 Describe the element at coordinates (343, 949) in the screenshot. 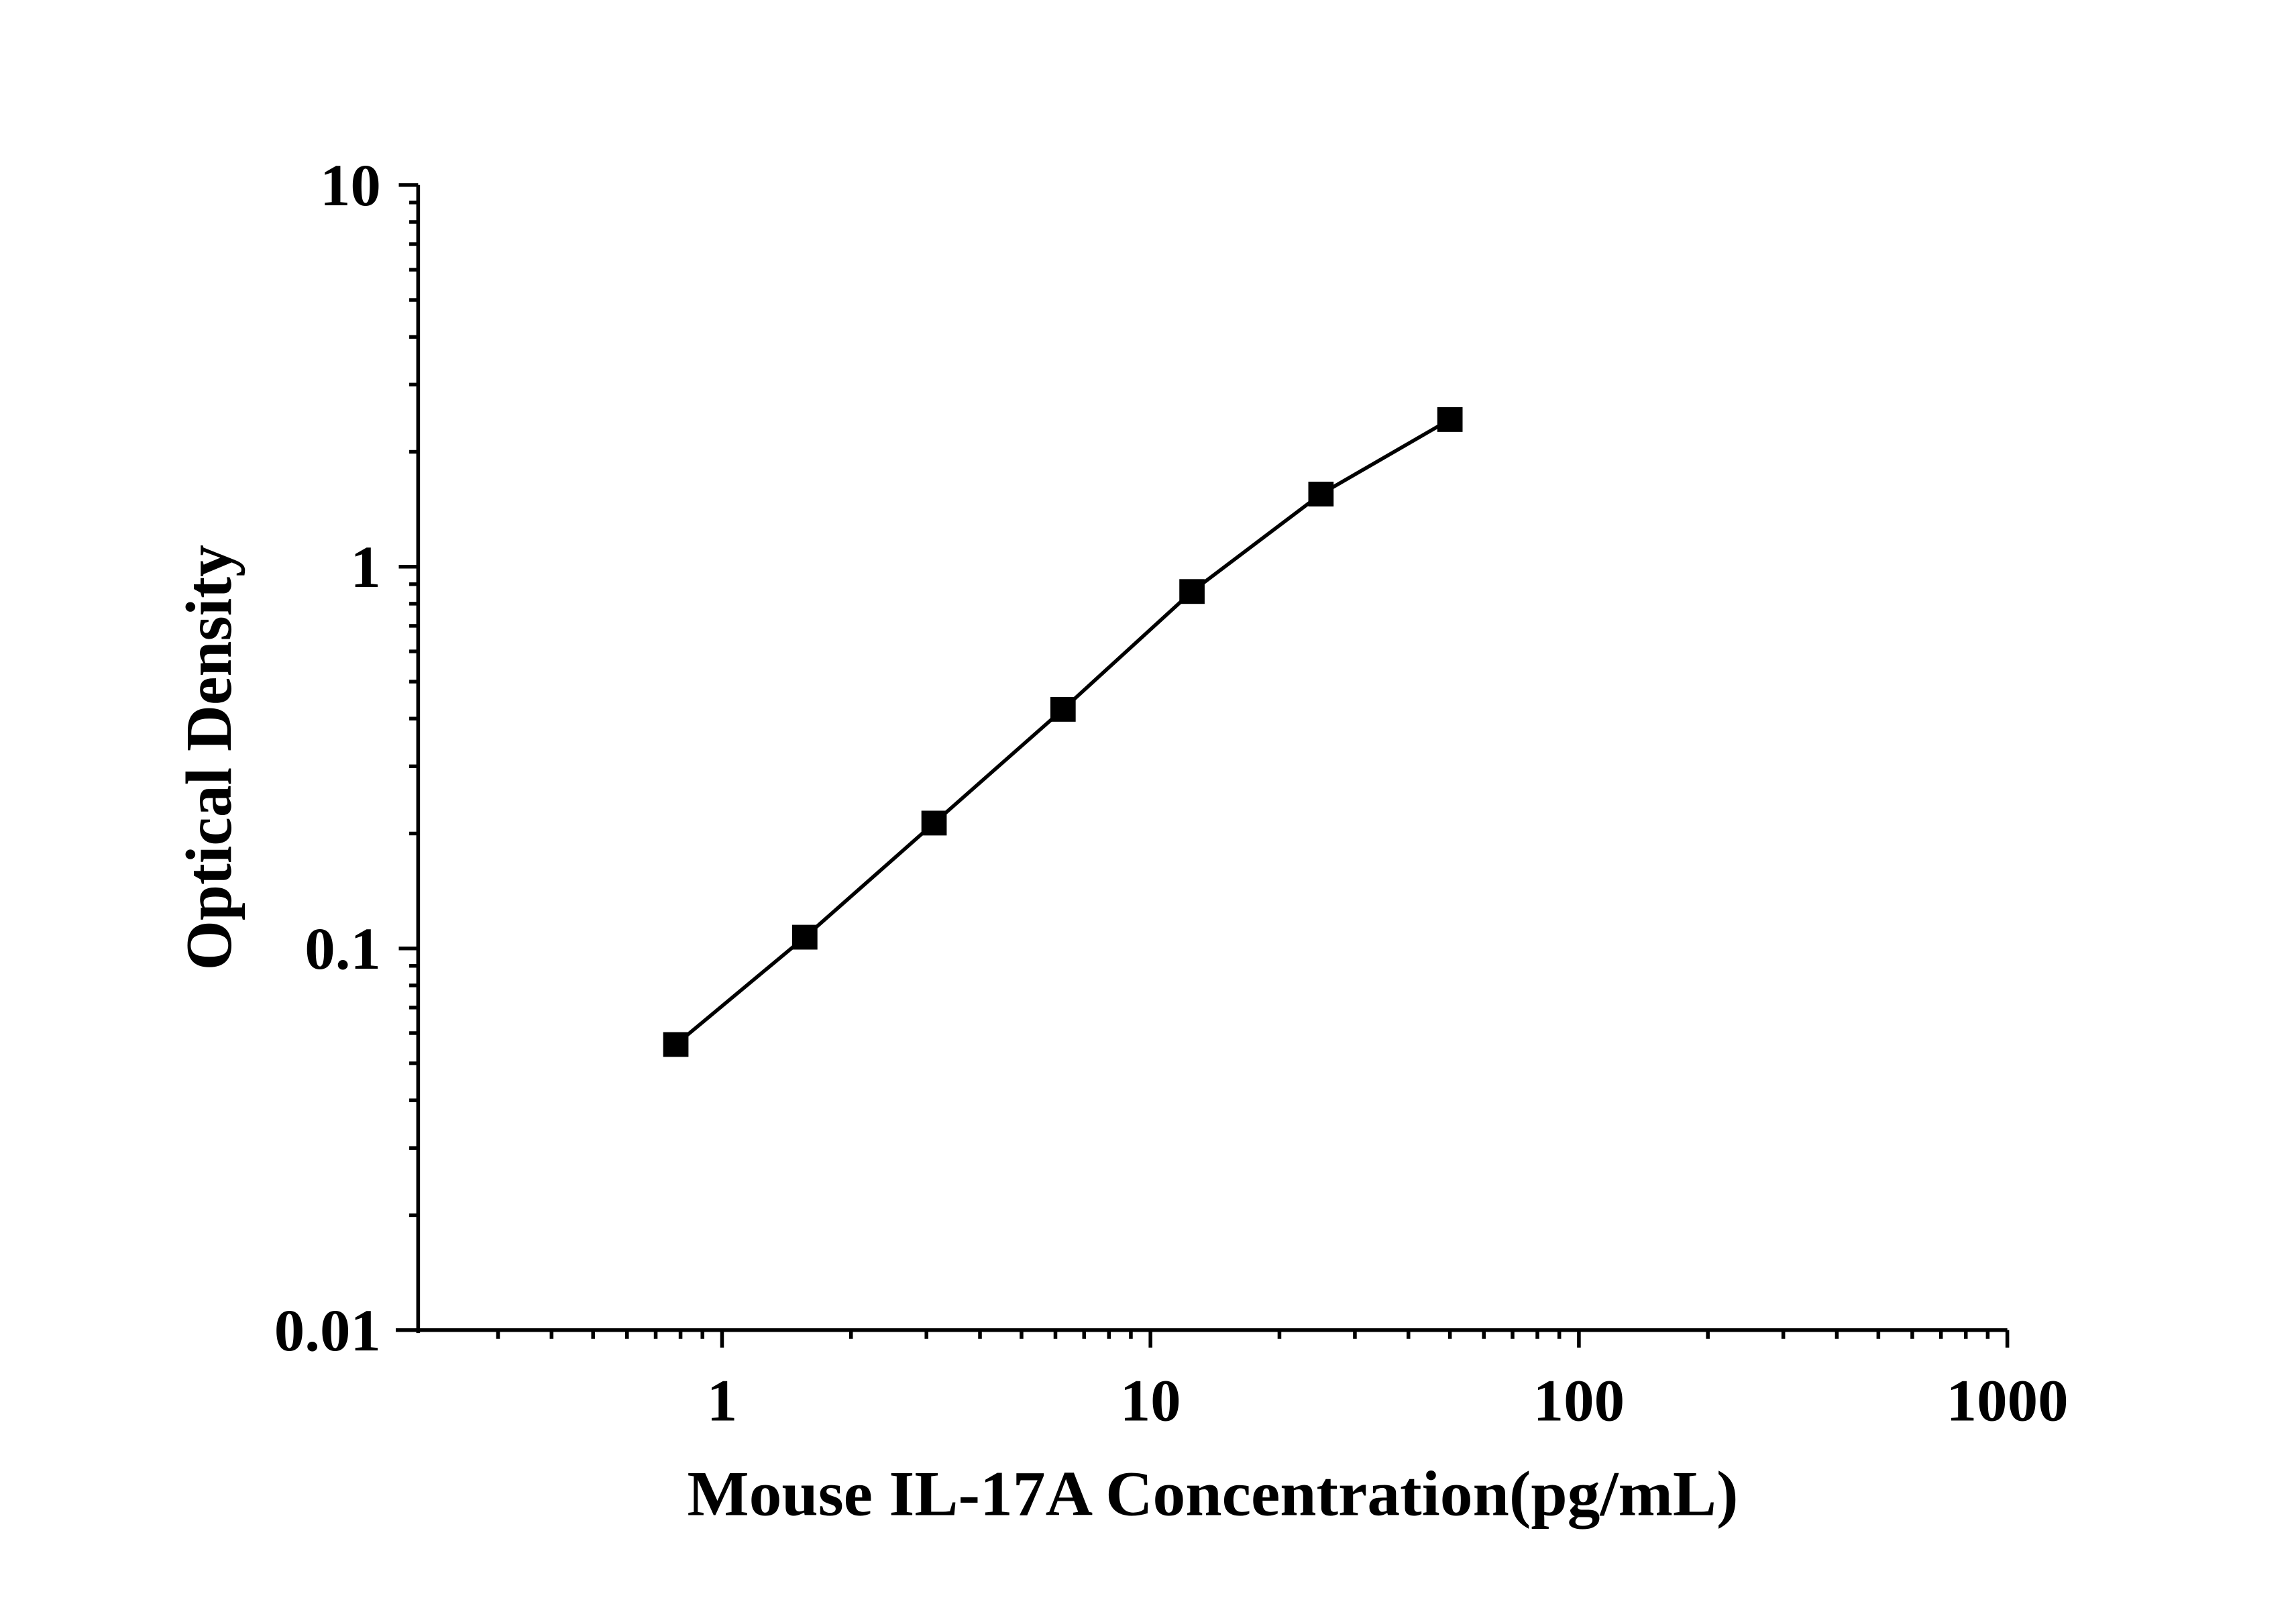

I see `y-tick-label: 0.1` at that location.